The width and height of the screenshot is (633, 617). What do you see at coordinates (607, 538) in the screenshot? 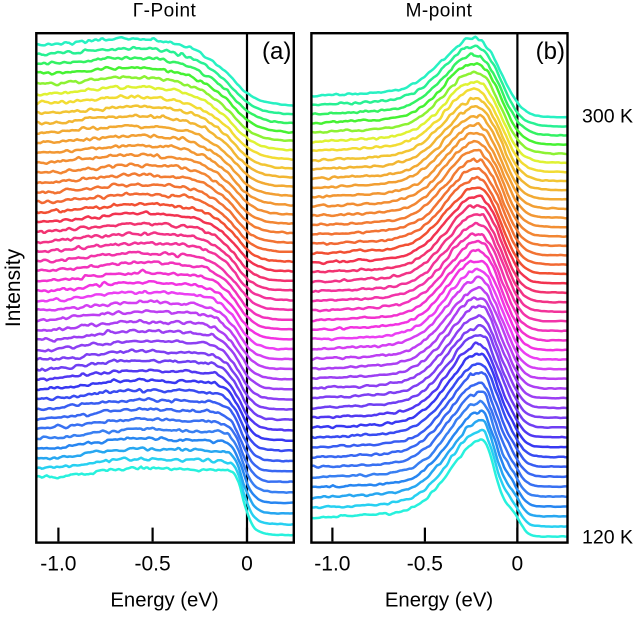
I see `svg-text: 120 K` at bounding box center [607, 538].